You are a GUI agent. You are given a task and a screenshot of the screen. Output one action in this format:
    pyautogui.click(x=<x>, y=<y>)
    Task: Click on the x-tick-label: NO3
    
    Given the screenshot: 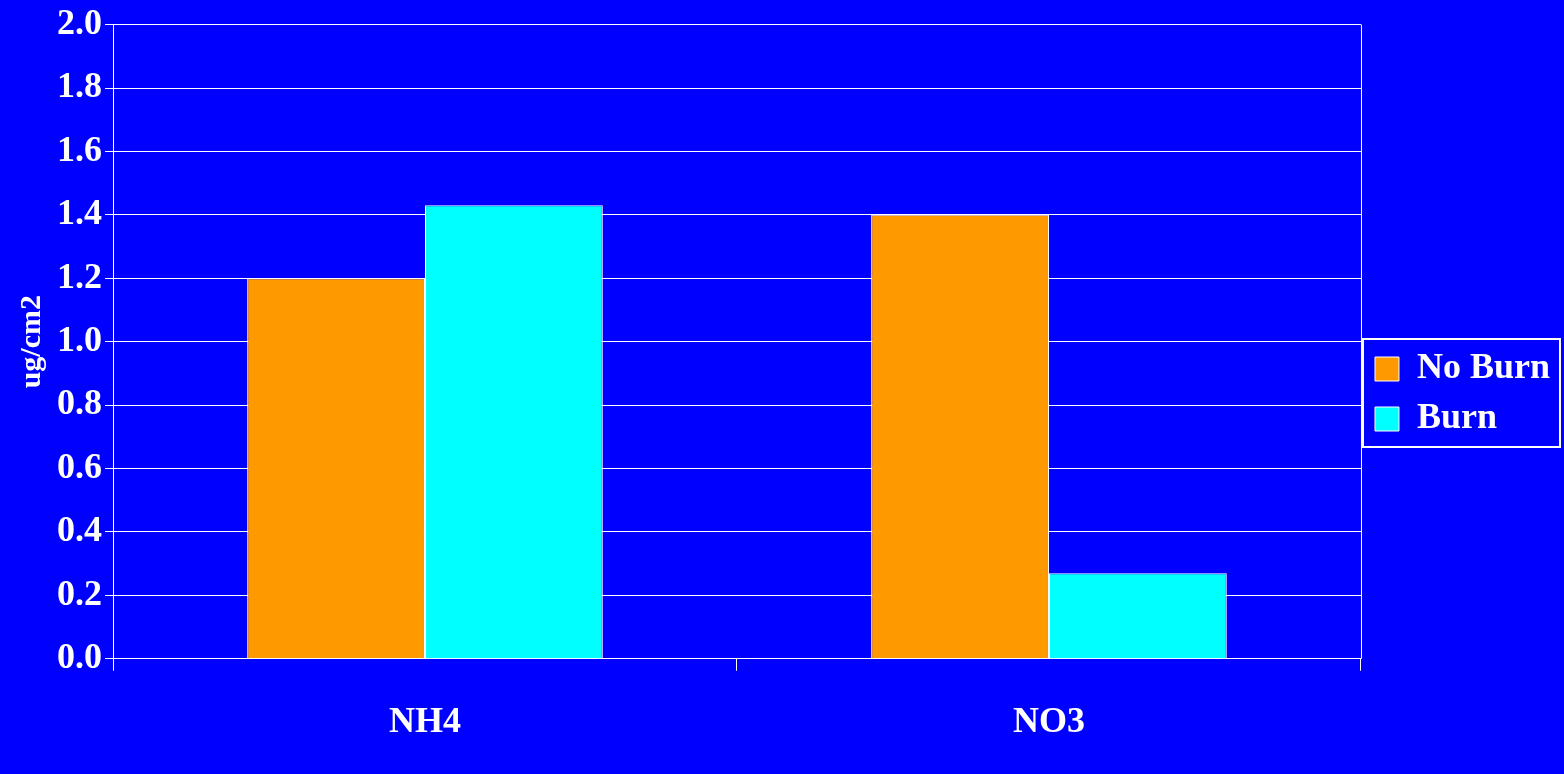 What is the action you would take?
    pyautogui.click(x=1048, y=719)
    